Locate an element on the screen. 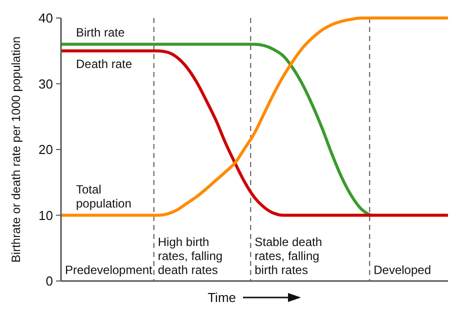 This screenshot has height=309, width=461. y-tick-label: 30 is located at coordinates (45, 84).